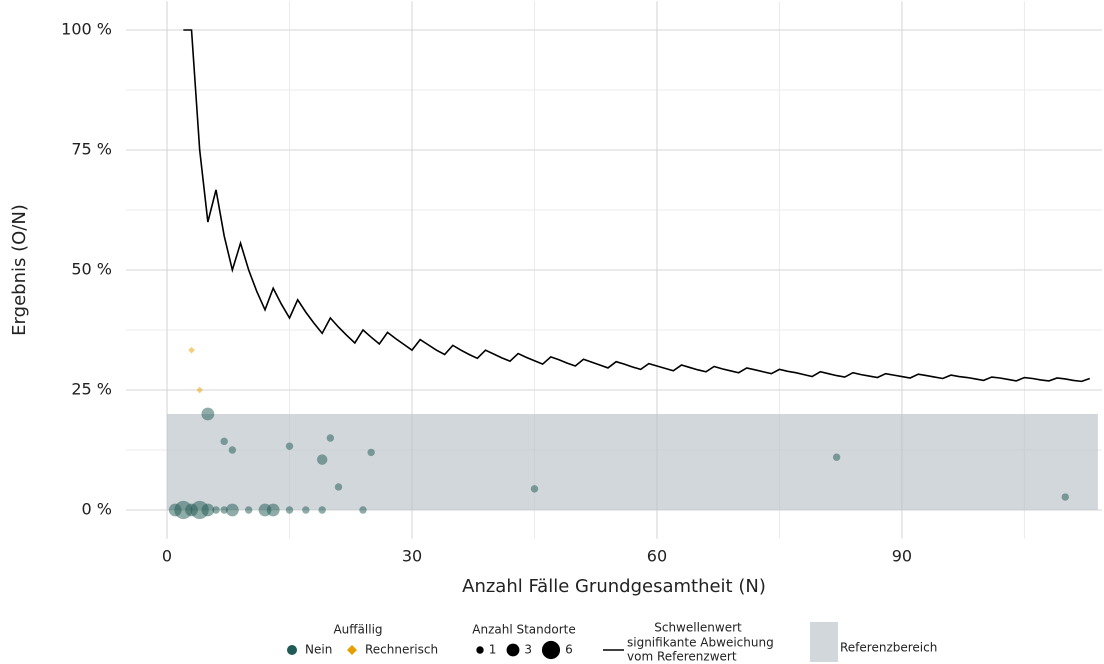  Describe the element at coordinates (700, 643) in the screenshot. I see `threshold-legend-line: signifikante Abweichung` at that location.